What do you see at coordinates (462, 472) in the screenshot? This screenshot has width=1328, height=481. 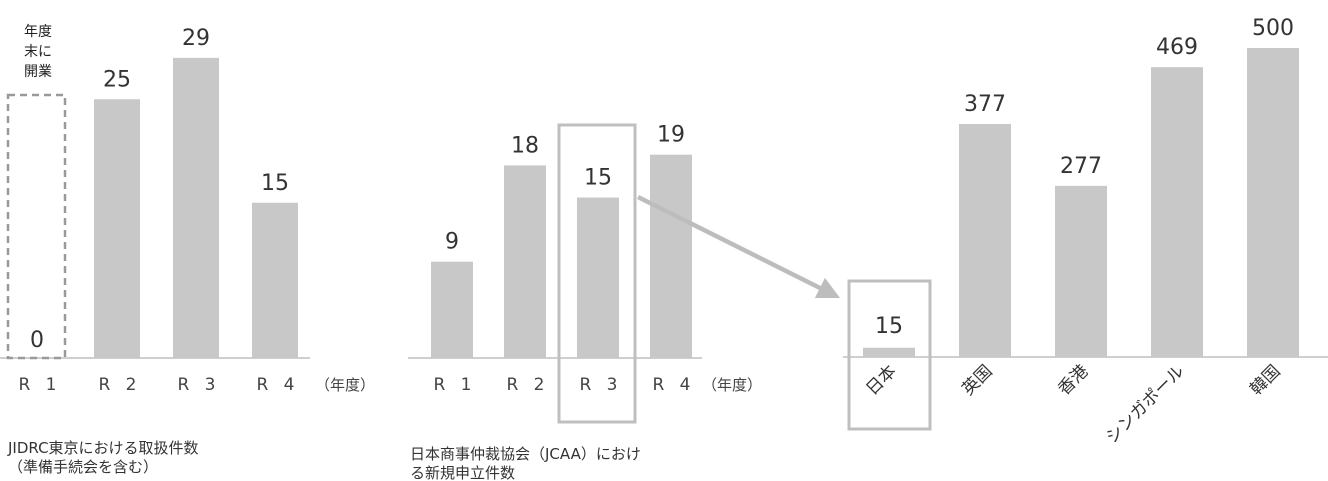 I see `chart2-caption-1: る新規申立件数` at bounding box center [462, 472].